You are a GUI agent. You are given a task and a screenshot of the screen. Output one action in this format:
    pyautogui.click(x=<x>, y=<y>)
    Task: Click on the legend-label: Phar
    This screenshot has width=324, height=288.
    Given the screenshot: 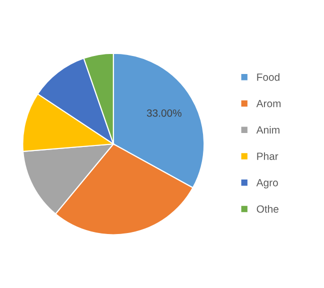 What is the action you would take?
    pyautogui.click(x=267, y=156)
    